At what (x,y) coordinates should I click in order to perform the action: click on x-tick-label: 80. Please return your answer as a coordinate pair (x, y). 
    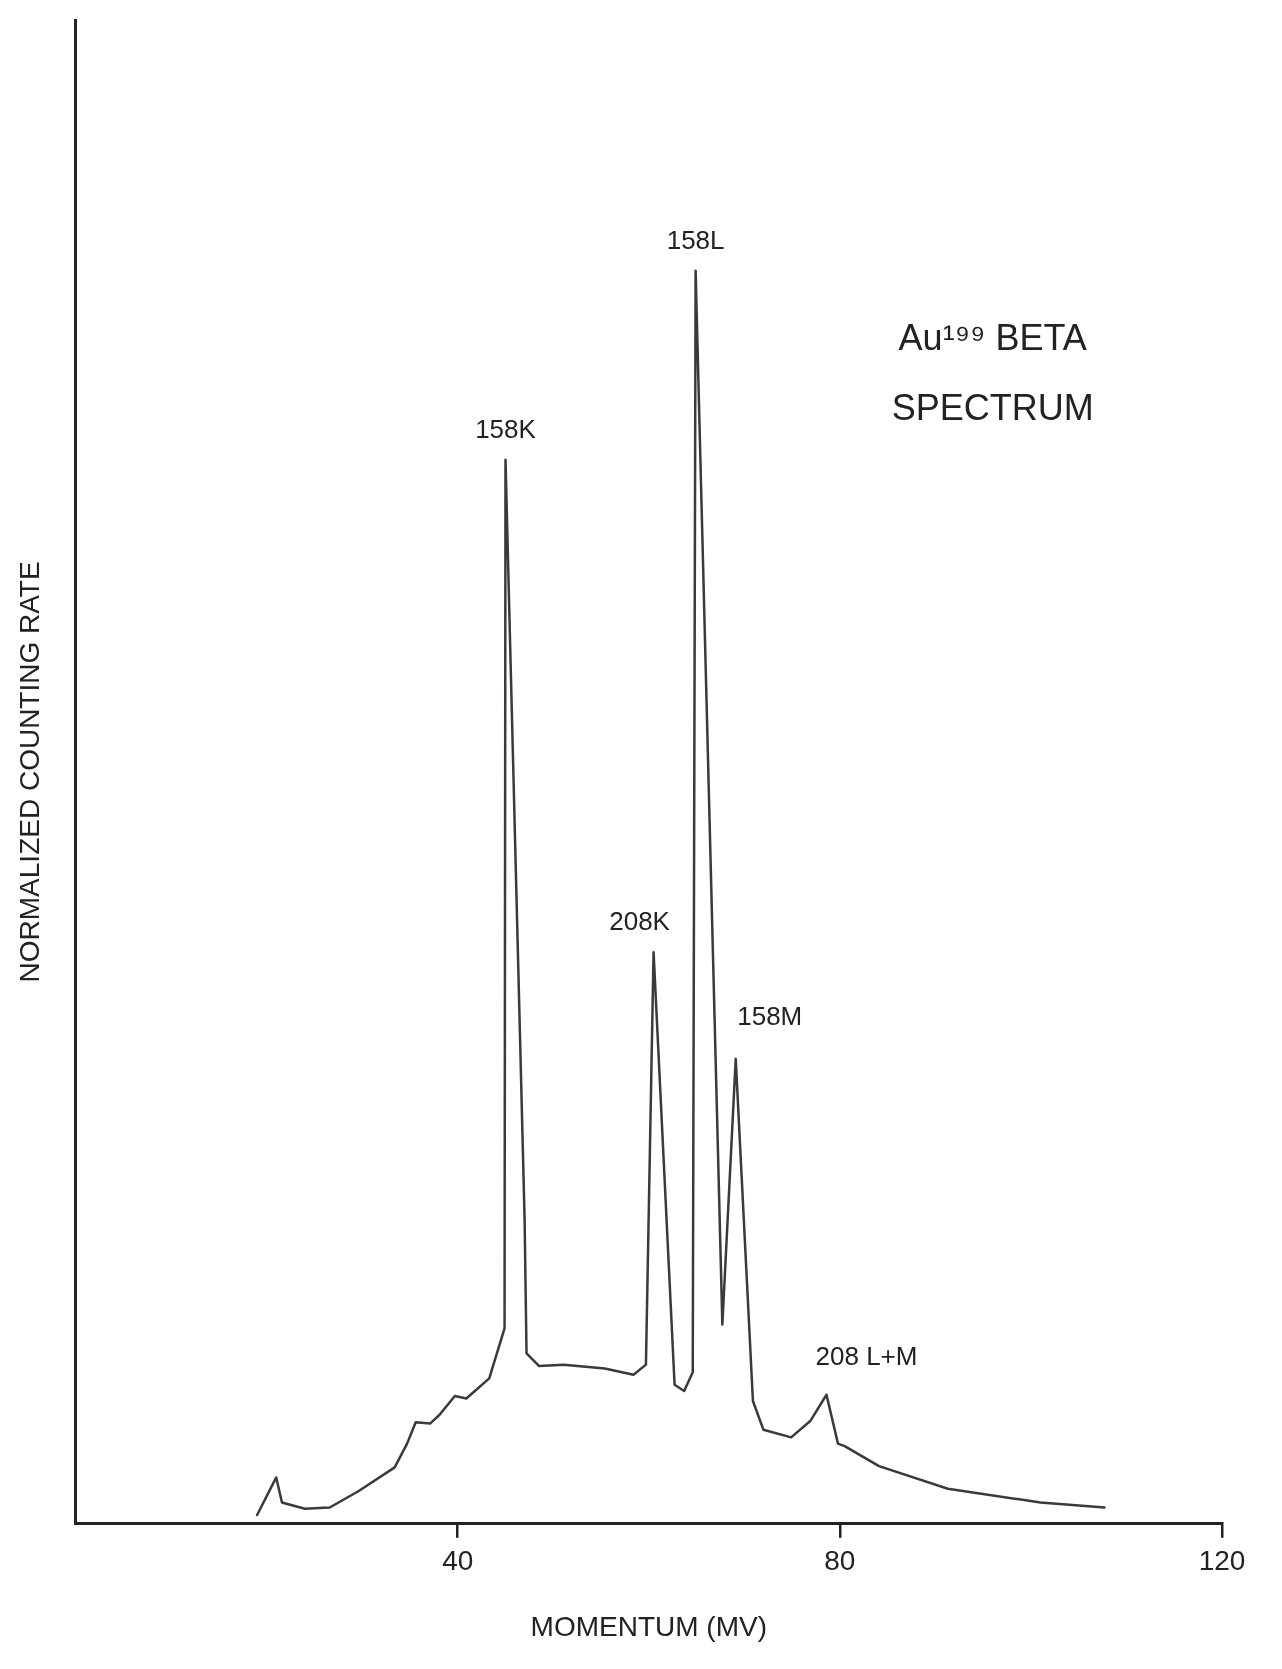
    Looking at the image, I should click on (840, 1561).